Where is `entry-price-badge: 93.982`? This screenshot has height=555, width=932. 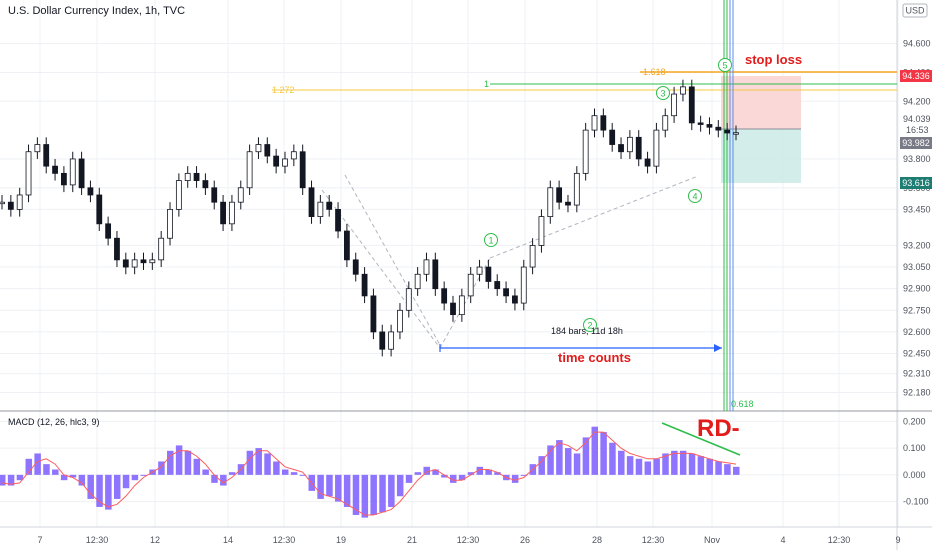 entry-price-badge: 93.982 is located at coordinates (916, 143).